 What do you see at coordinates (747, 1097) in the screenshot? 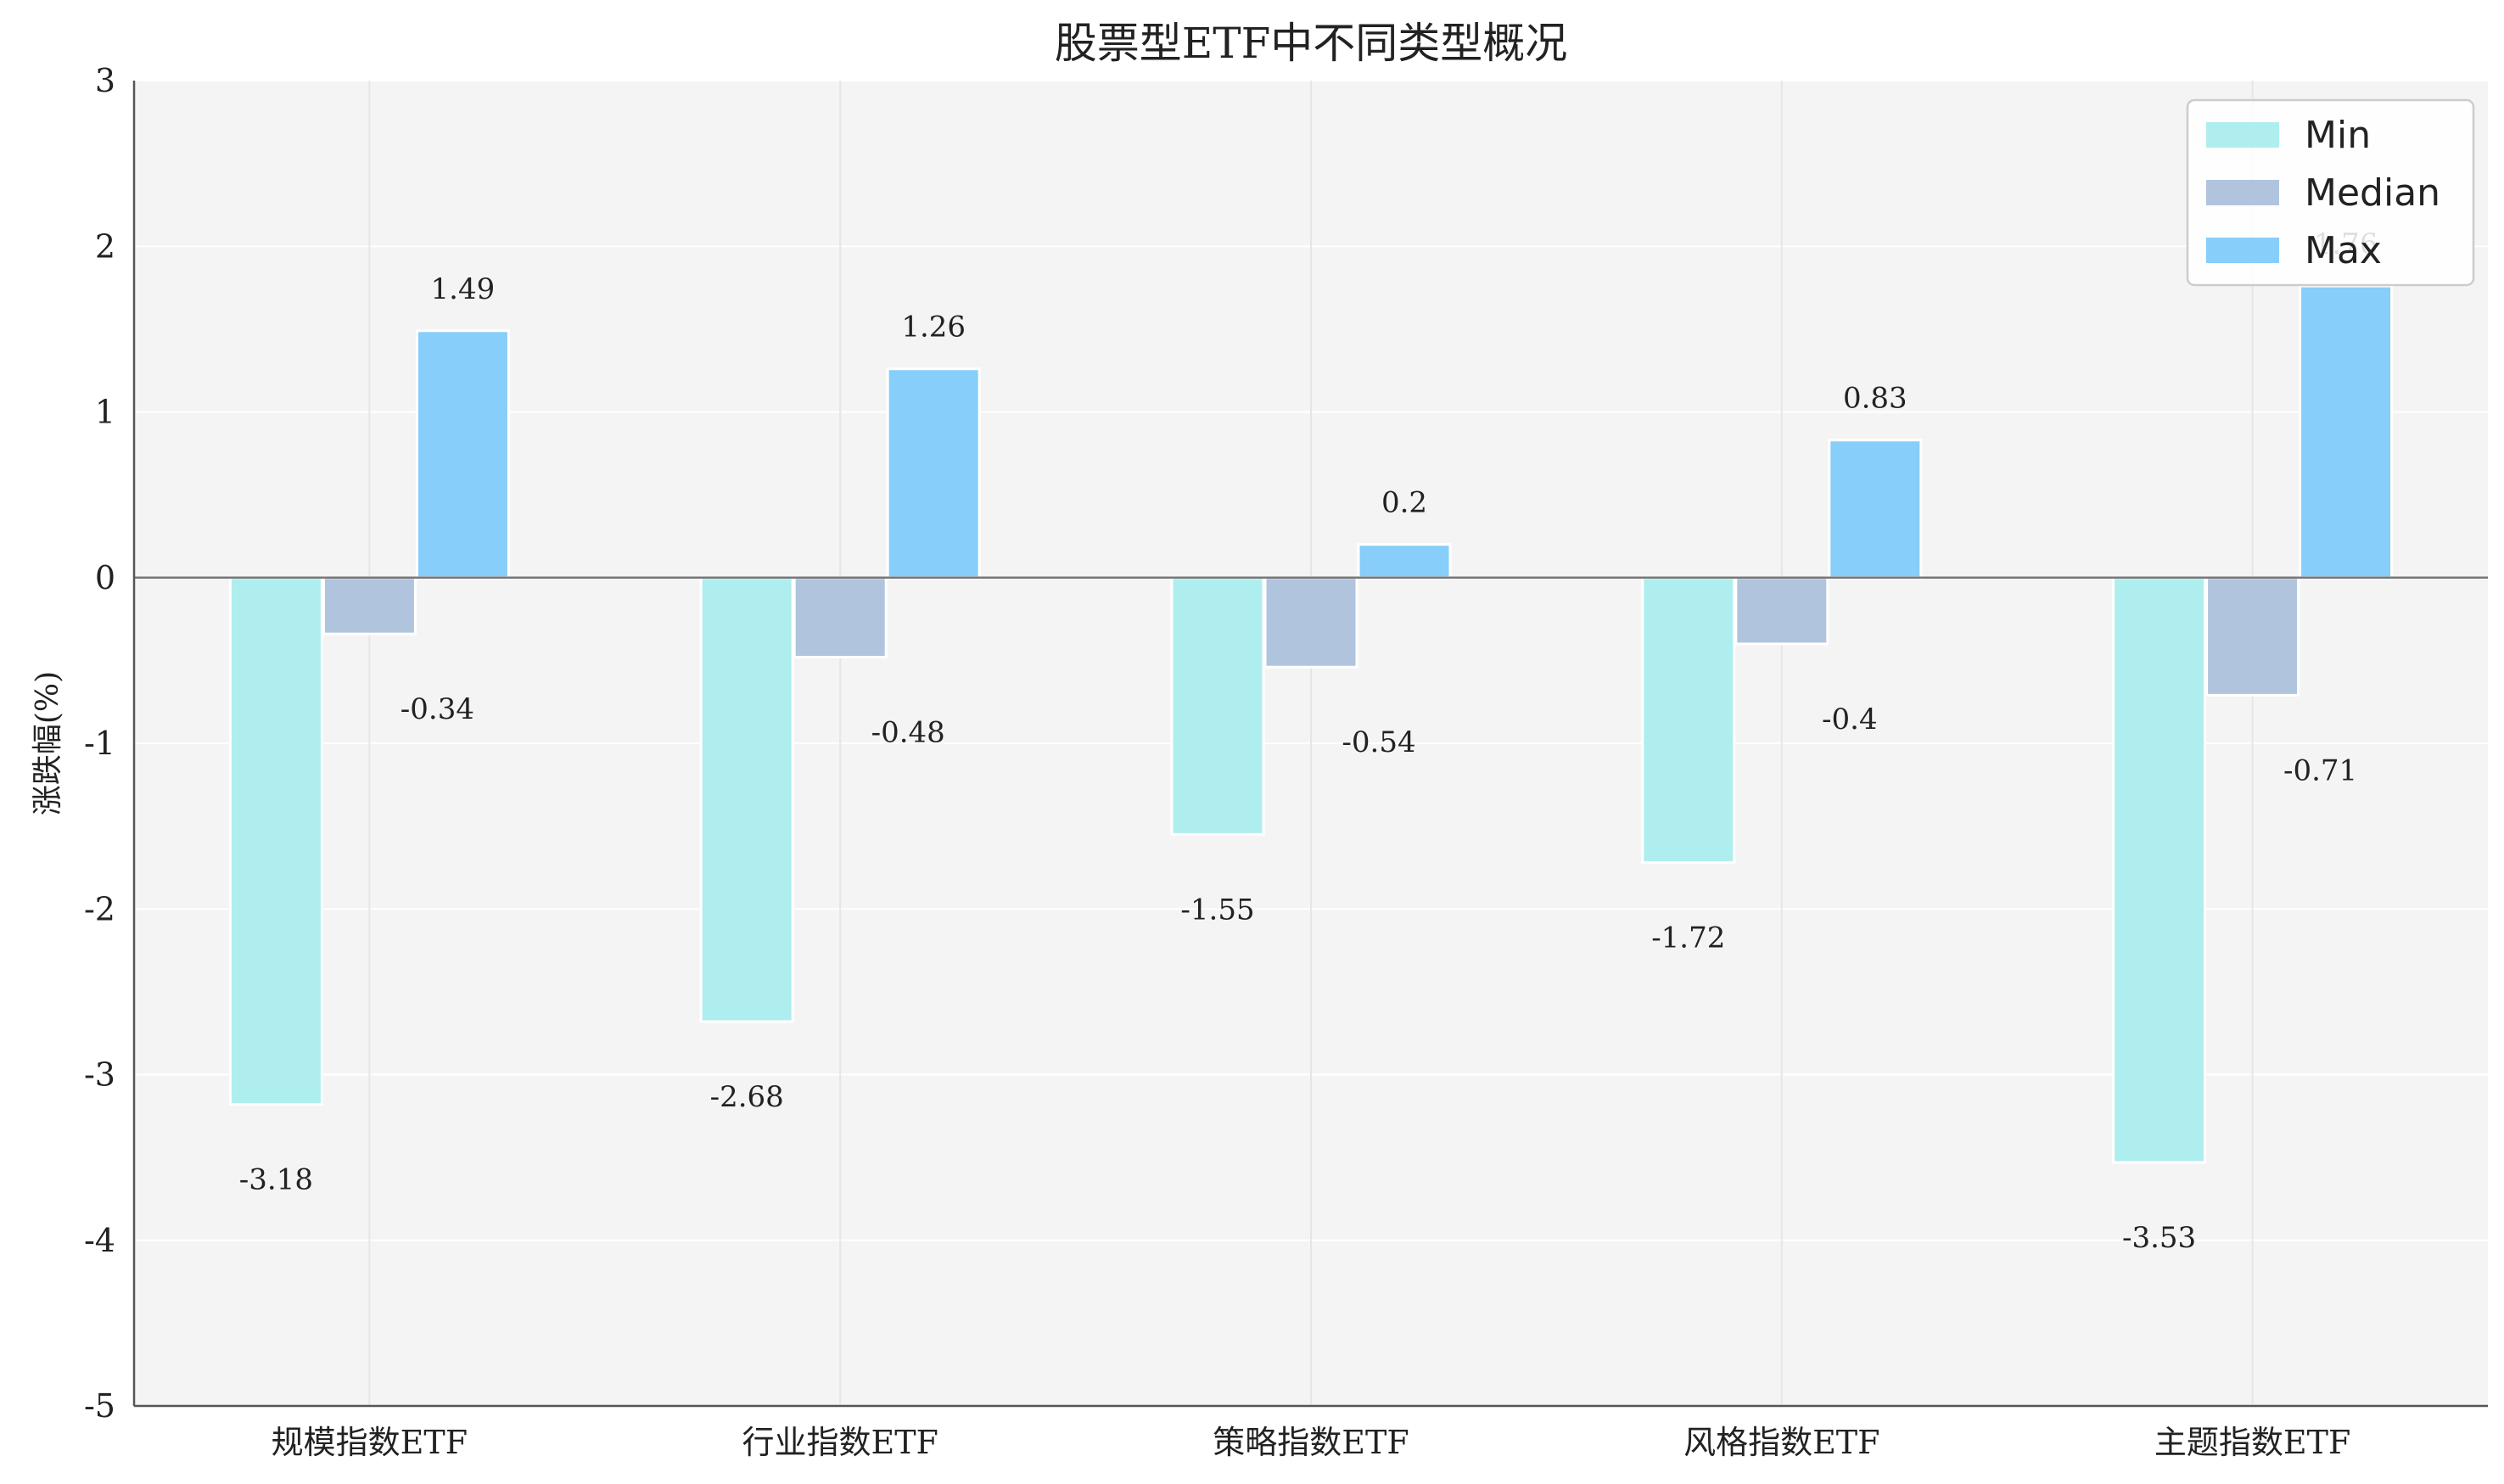
I see `bar-value-label: -2.68` at bounding box center [747, 1097].